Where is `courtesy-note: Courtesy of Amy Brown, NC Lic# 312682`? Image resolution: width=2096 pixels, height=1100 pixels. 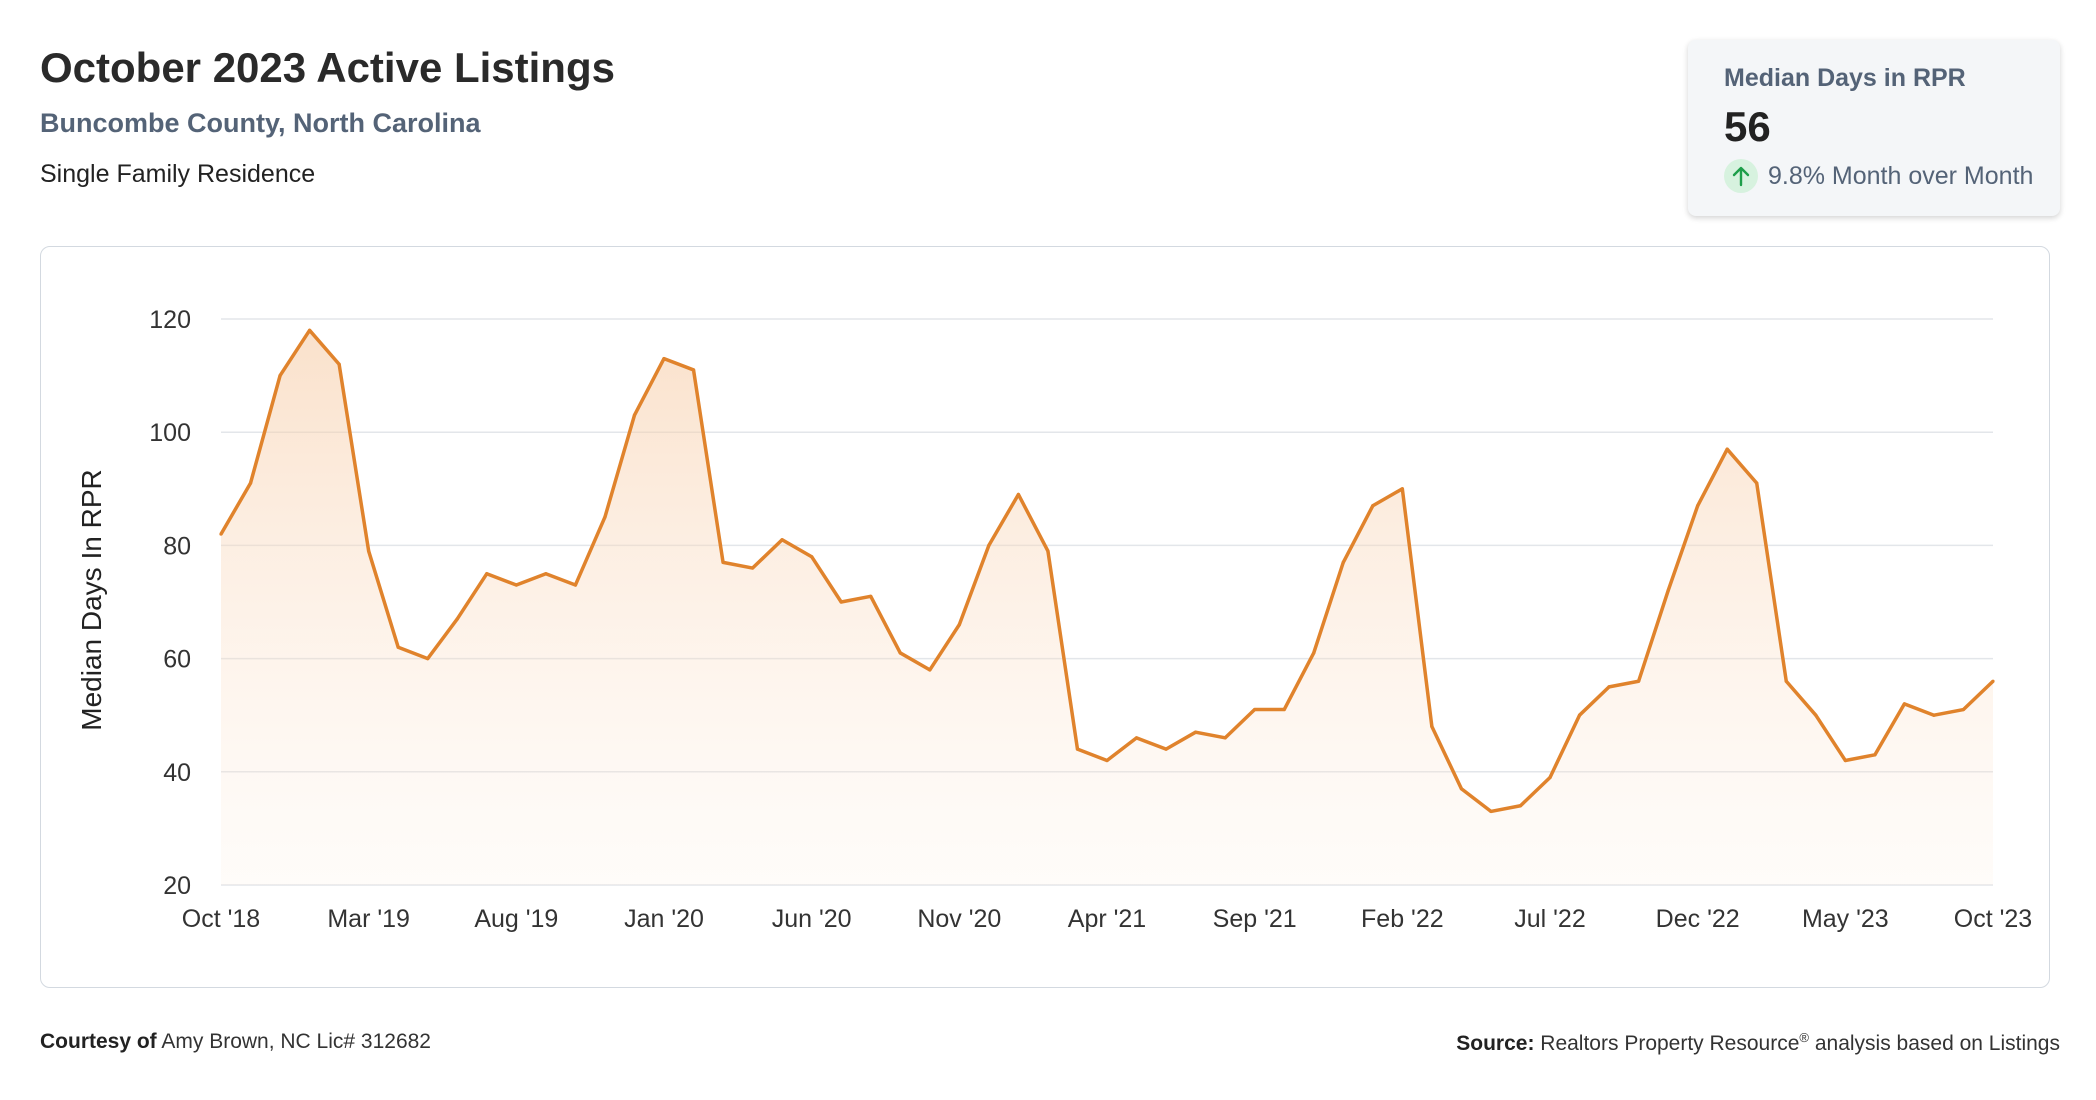 courtesy-note: Courtesy of Amy Brown, NC Lic# 312682 is located at coordinates (235, 1042).